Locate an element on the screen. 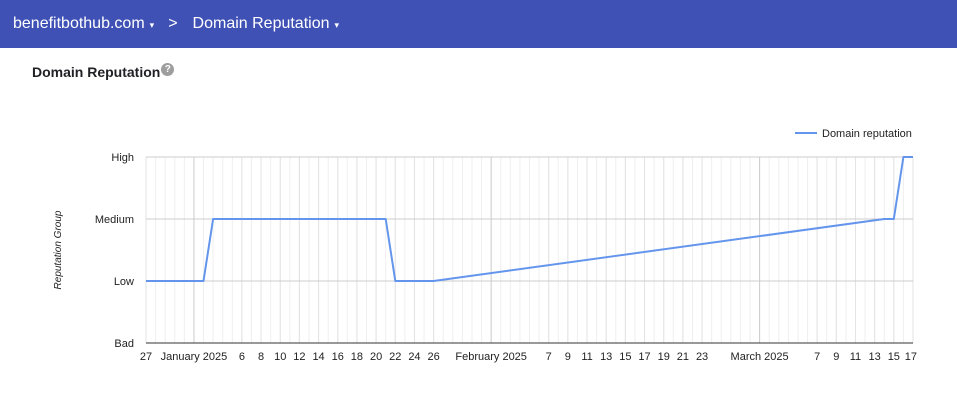 Image resolution: width=957 pixels, height=400 pixels. x-tick-label: 16 is located at coordinates (338, 357).